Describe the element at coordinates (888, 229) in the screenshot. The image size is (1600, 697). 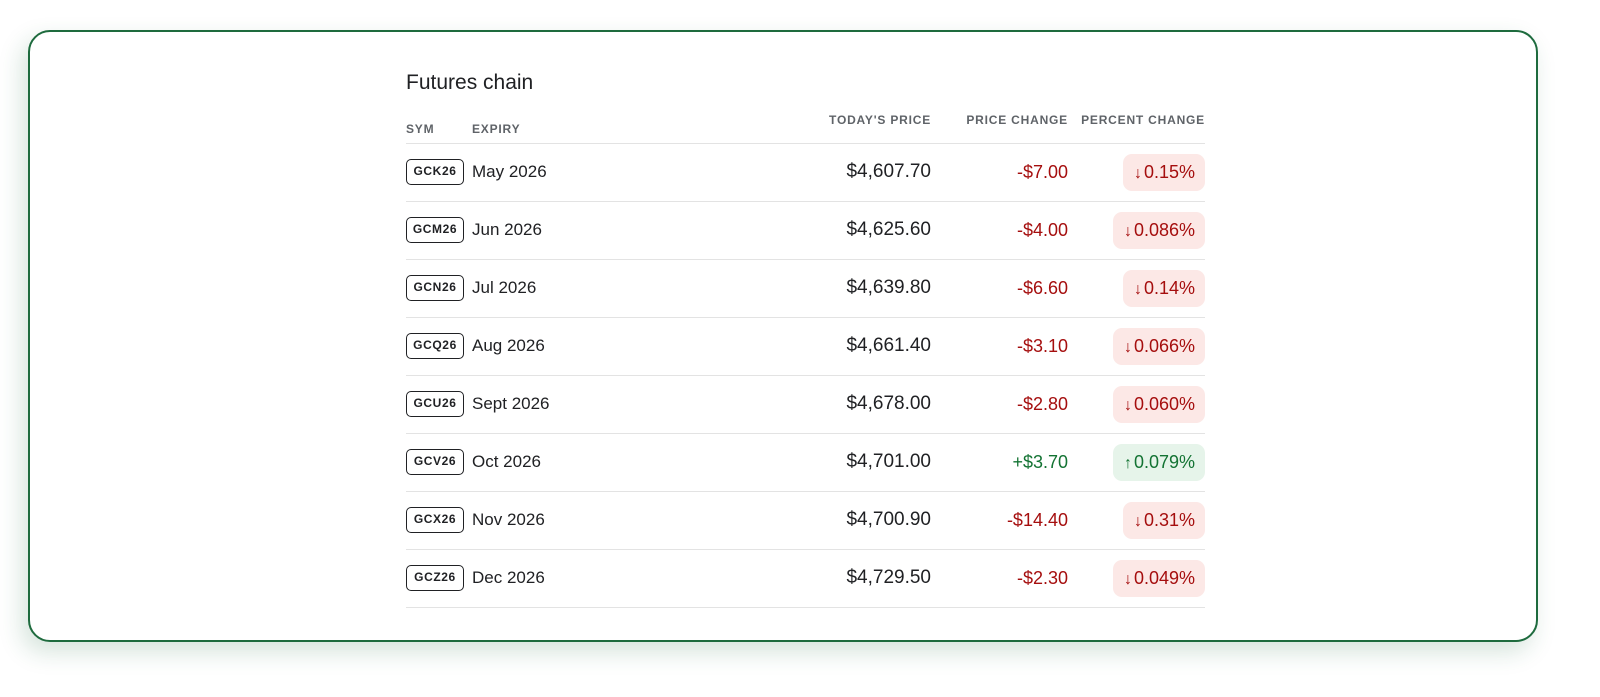
I see `todays-price: $4,625.60` at that location.